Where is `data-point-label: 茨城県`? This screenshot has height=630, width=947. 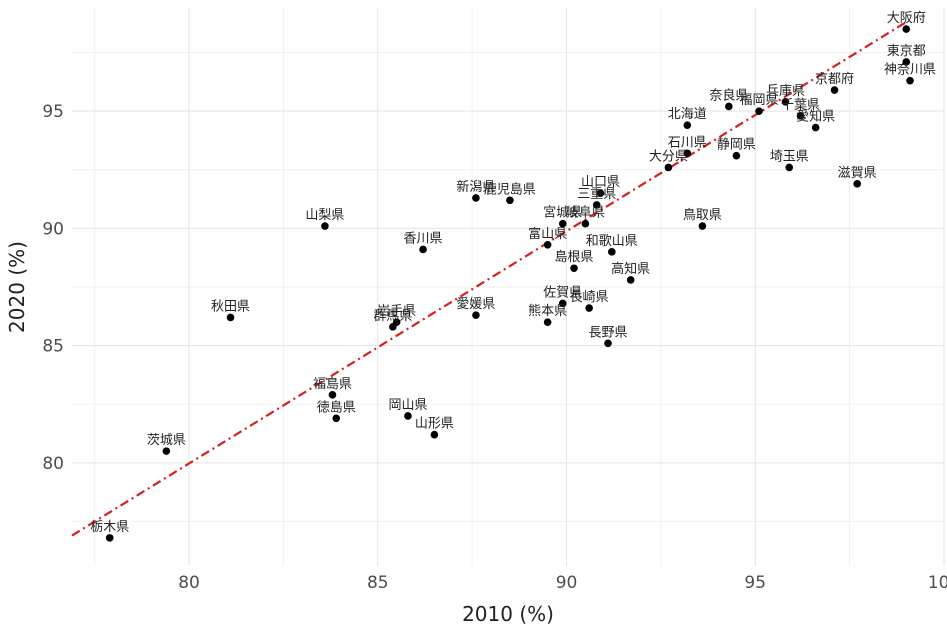 data-point-label: 茨城県 is located at coordinates (166, 440).